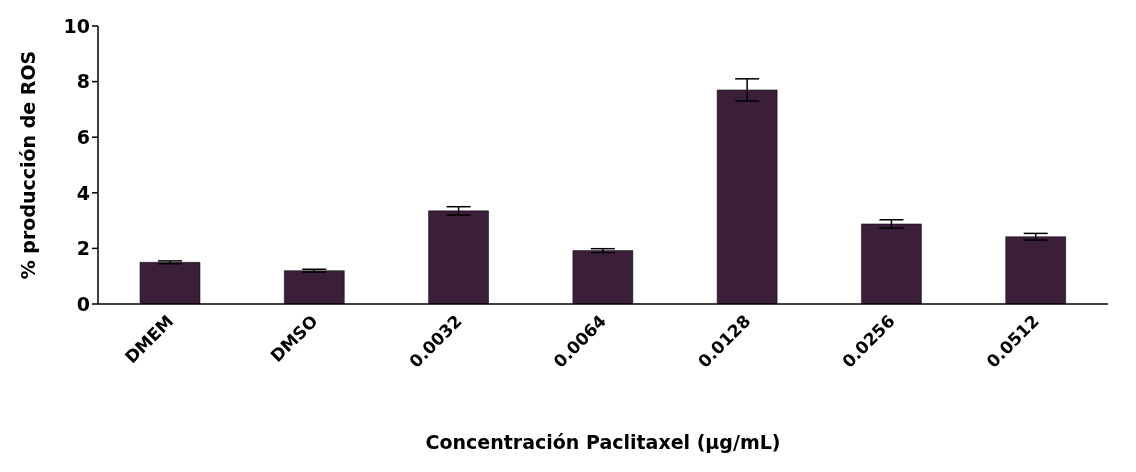 Image resolution: width=1136 pixels, height=472 pixels. Describe the element at coordinates (83, 81) in the screenshot. I see `y-tick-label: 8` at that location.